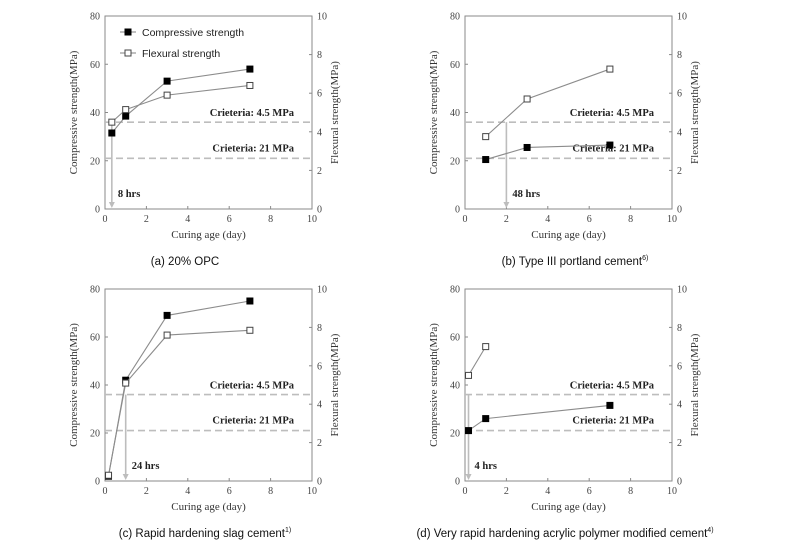  I want to click on time-arrow-label: 48 hrs, so click(526, 194).